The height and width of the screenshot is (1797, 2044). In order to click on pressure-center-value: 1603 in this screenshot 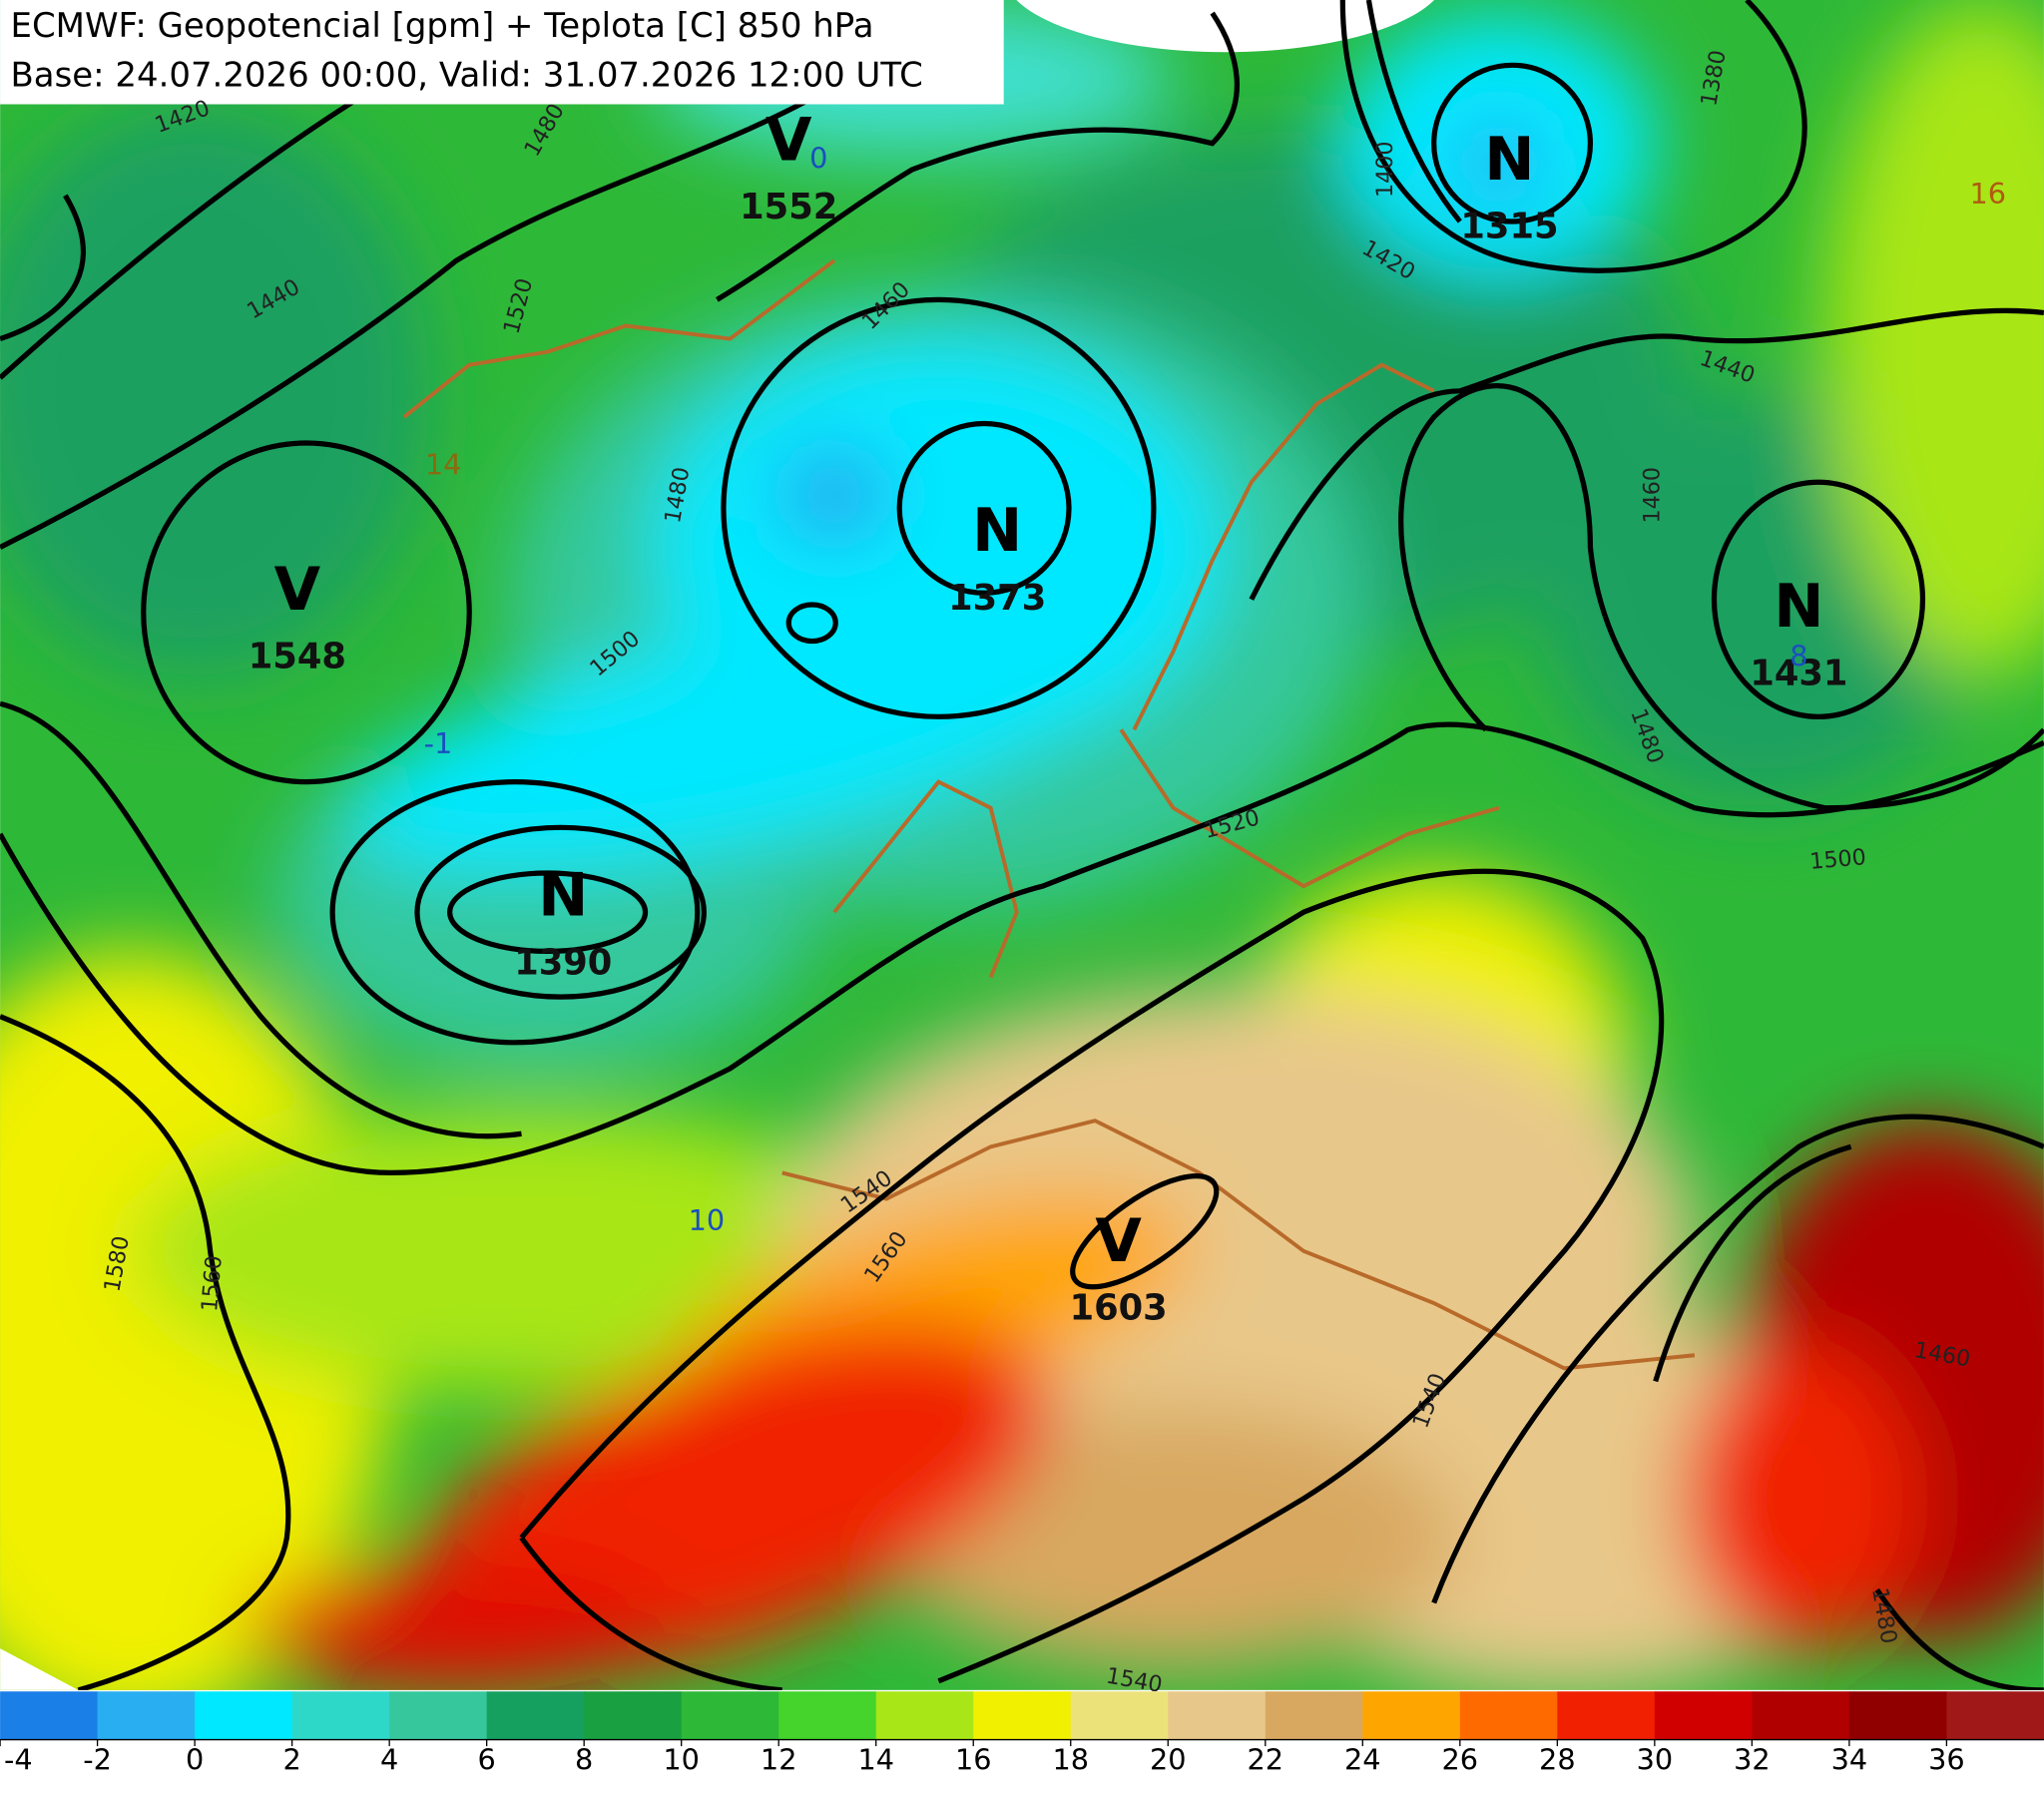, I will do `click(1119, 1308)`.